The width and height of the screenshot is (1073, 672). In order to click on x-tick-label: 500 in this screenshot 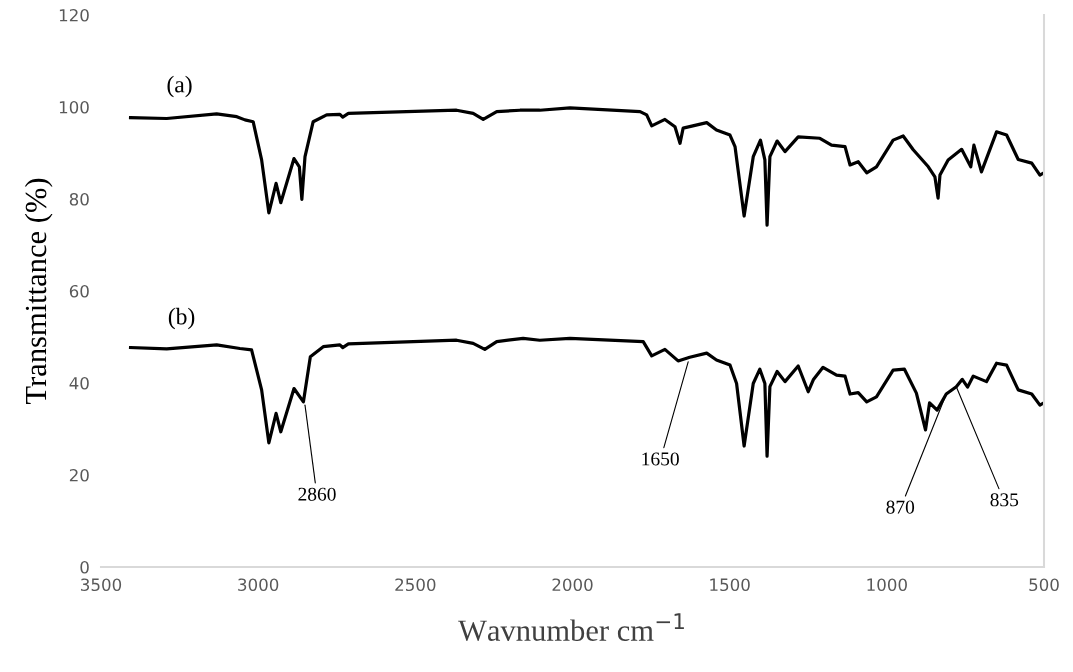, I will do `click(1044, 585)`.